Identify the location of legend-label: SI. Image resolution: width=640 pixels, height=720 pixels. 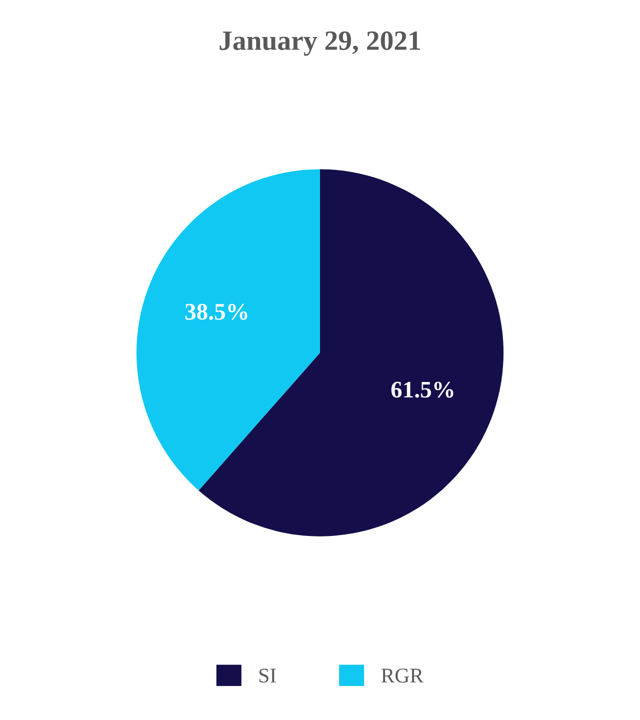
(267, 675).